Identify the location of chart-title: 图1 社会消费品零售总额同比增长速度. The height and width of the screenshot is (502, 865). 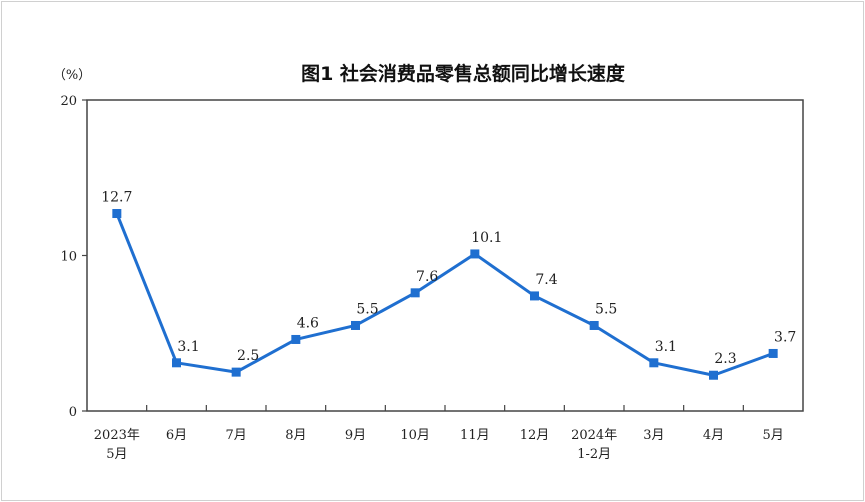
(463, 73).